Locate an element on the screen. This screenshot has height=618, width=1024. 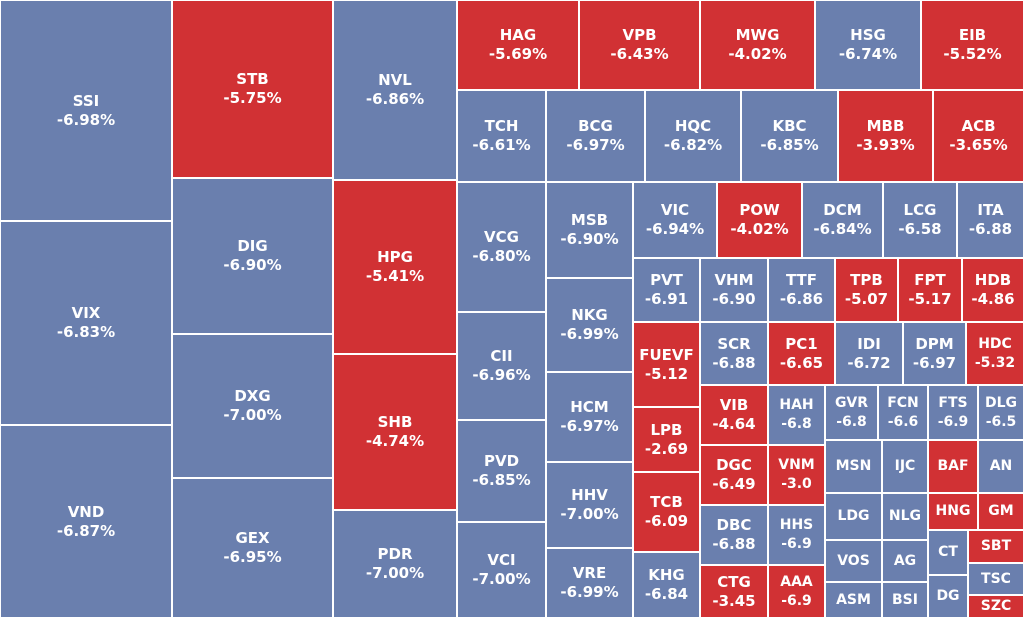
ticker: DXG is located at coordinates (252, 396).